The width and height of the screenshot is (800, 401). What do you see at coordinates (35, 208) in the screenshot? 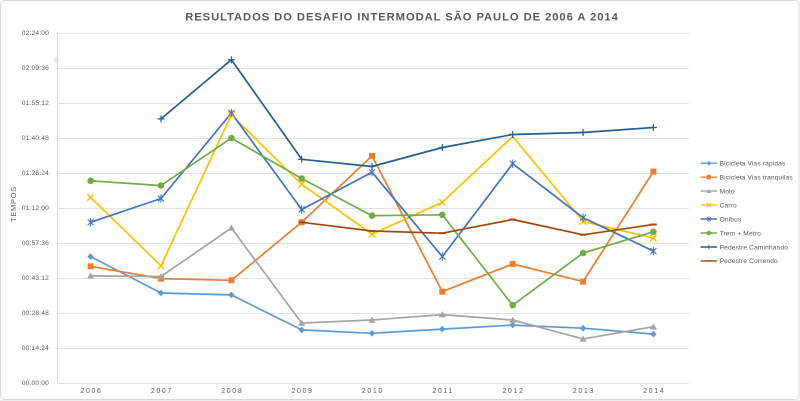
I see `svg-text: 01:12:00` at bounding box center [35, 208].